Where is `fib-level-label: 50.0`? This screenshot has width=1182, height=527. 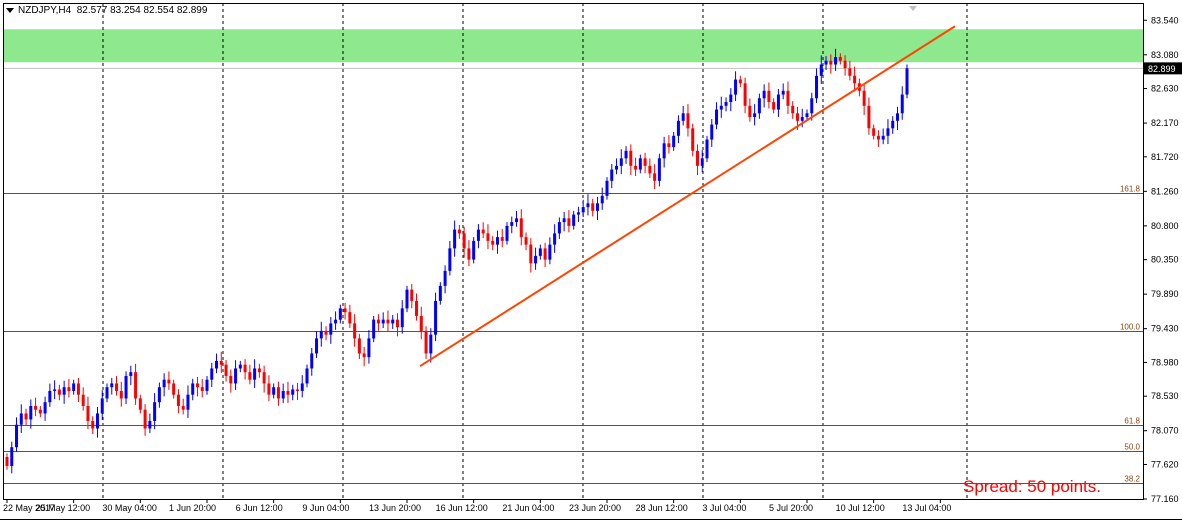 fib-level-label: 50.0 is located at coordinates (1132, 447).